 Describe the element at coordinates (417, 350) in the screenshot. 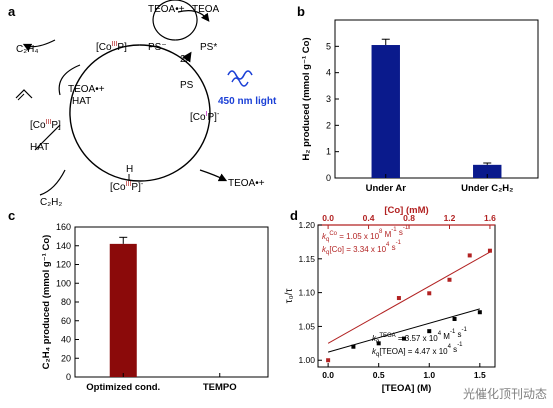

I see `annotation-k0-teoa: kq[TEOA] = 4.47 x 104 s-1` at that location.